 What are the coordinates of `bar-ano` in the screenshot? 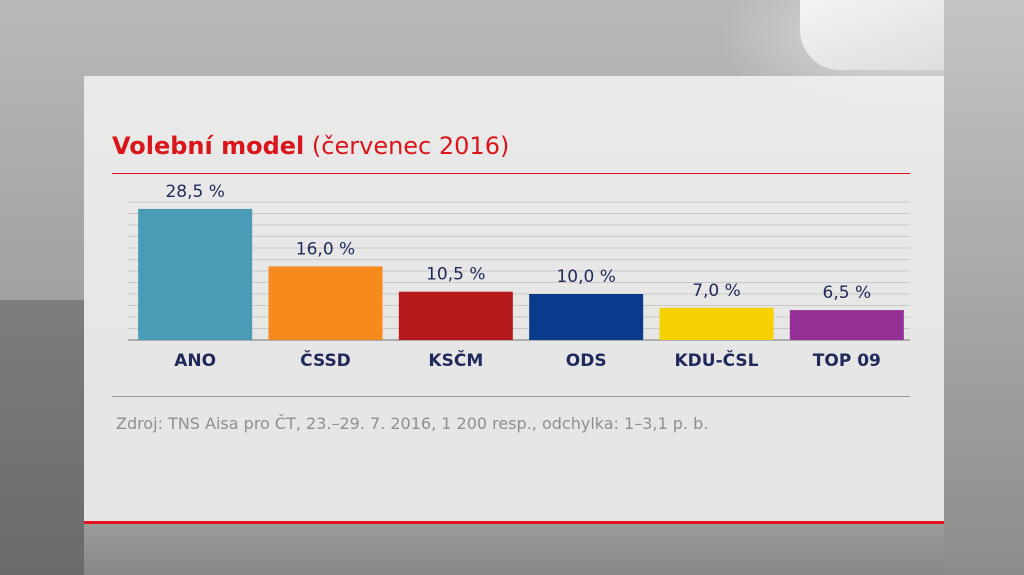 It's located at (195, 274).